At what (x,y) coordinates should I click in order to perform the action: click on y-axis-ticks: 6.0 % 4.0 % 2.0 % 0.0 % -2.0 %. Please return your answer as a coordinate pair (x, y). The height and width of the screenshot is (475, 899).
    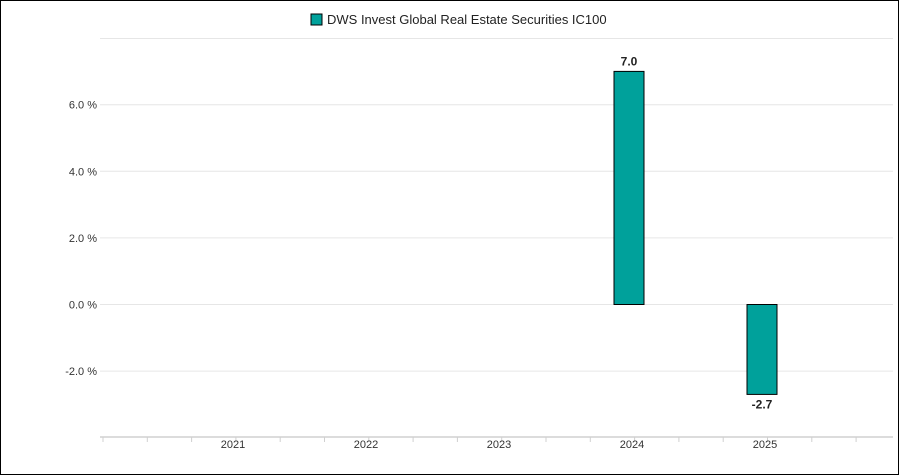
    Looking at the image, I should click on (81, 239).